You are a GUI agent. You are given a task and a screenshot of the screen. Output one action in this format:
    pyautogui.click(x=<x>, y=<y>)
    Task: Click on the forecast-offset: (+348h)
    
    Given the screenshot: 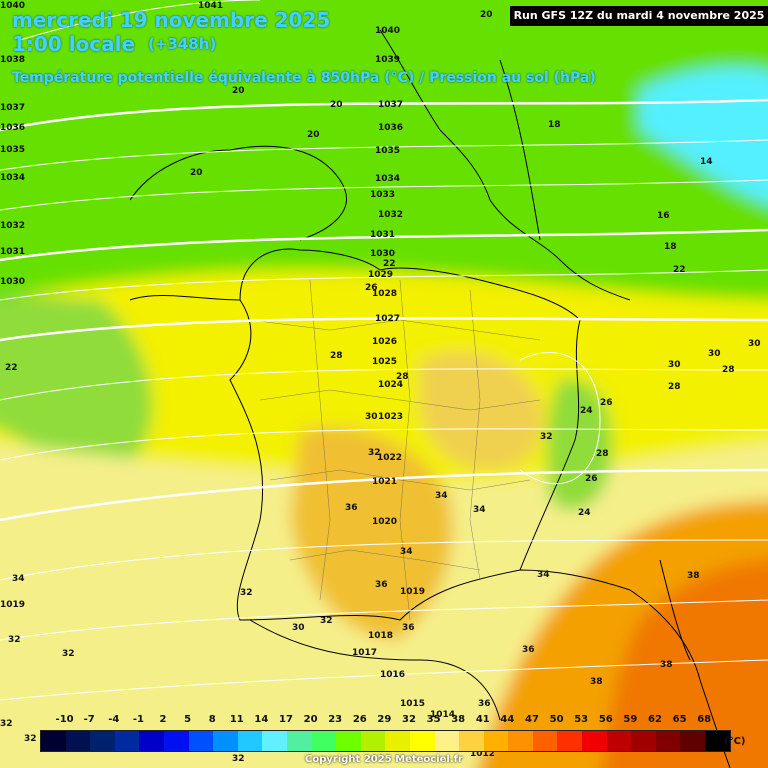 What is the action you would take?
    pyautogui.click(x=182, y=44)
    